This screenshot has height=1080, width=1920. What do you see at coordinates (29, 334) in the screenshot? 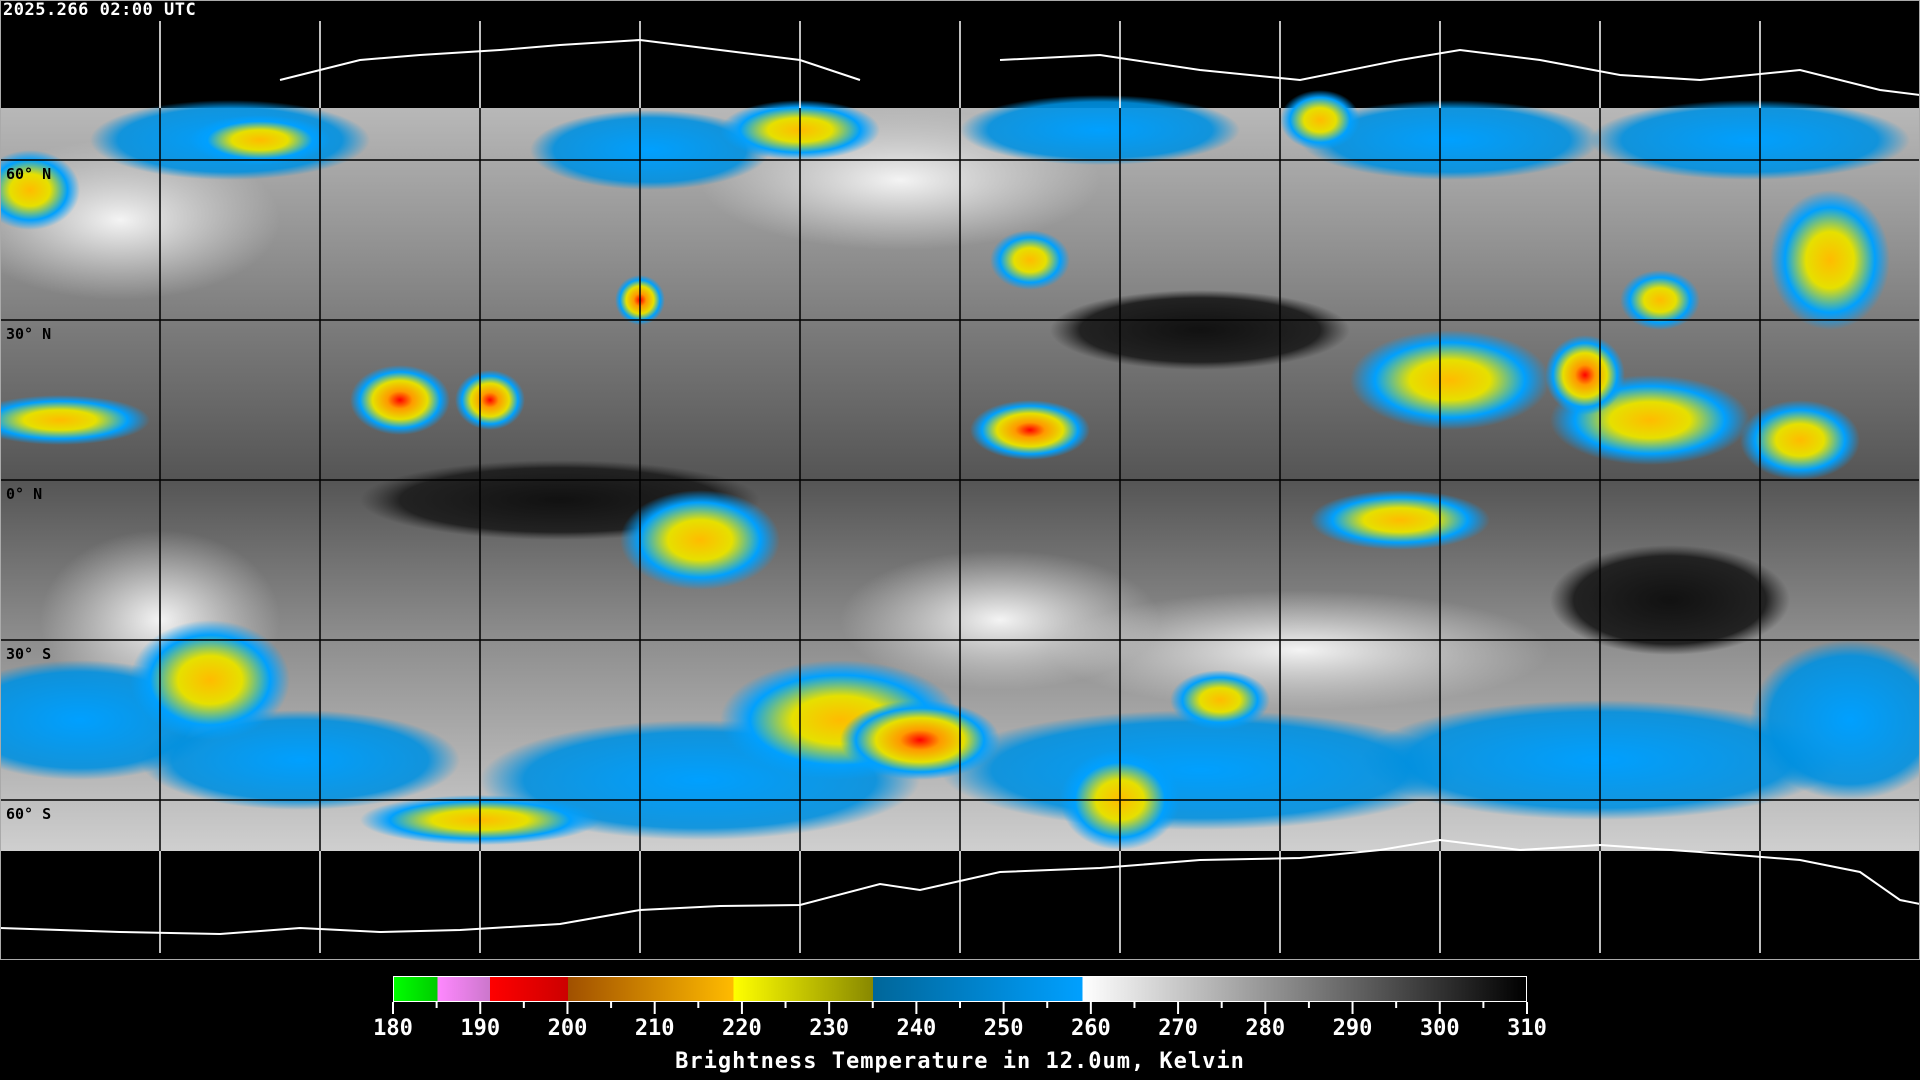
I see `lat-label-30n: 30° N` at bounding box center [29, 334].